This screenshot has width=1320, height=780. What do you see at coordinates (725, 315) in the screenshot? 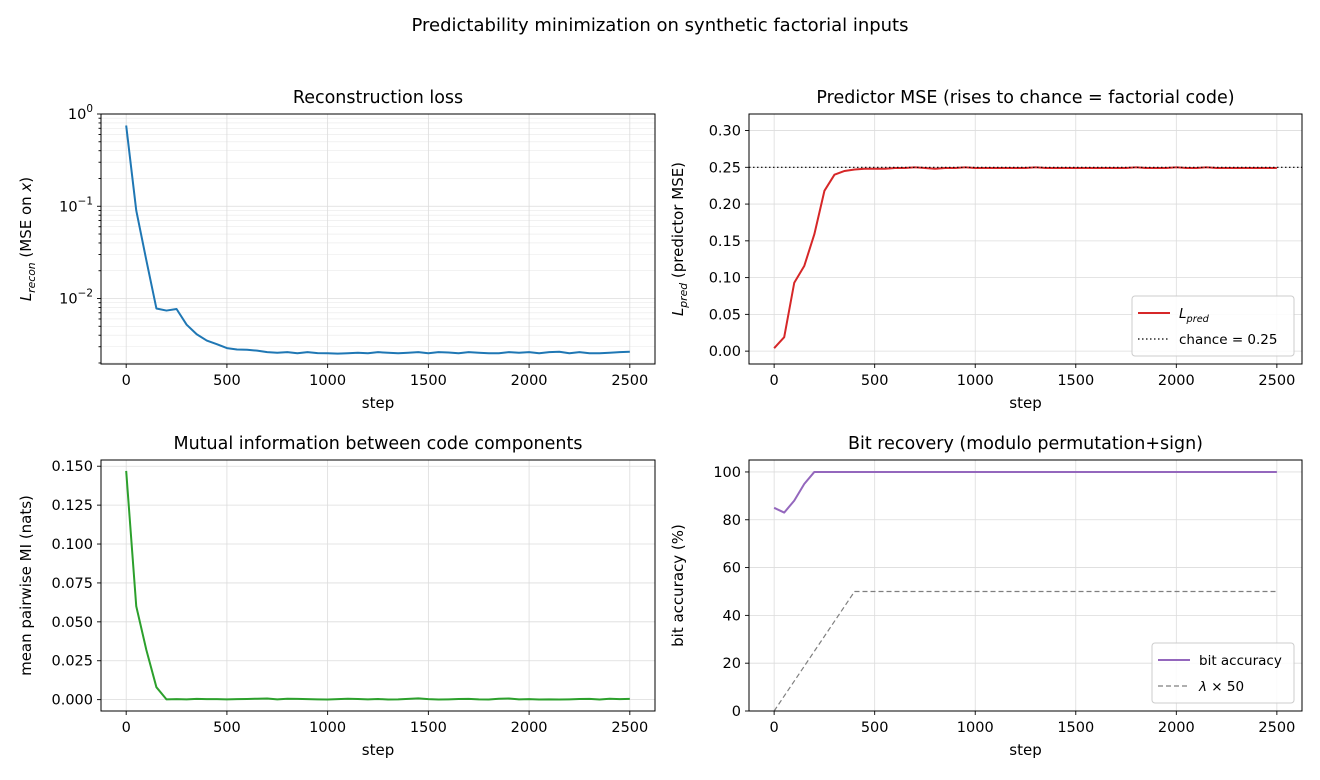
I see `y-tick-label: 0.05` at bounding box center [725, 315].